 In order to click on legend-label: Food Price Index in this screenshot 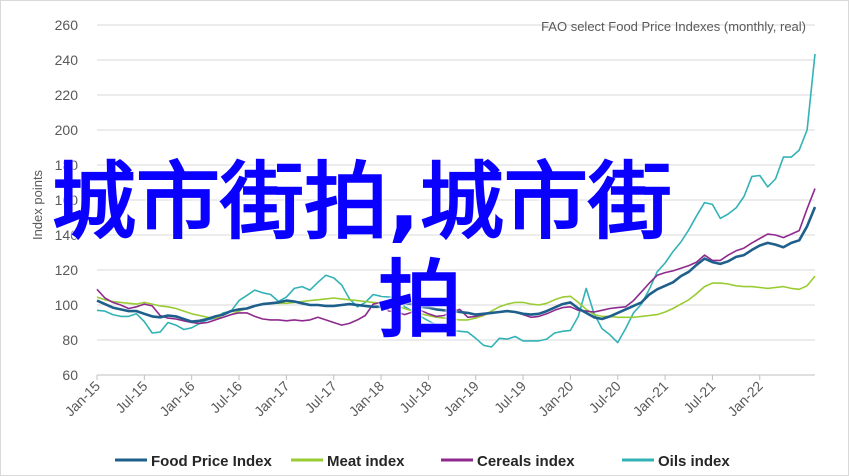, I will do `click(212, 461)`.